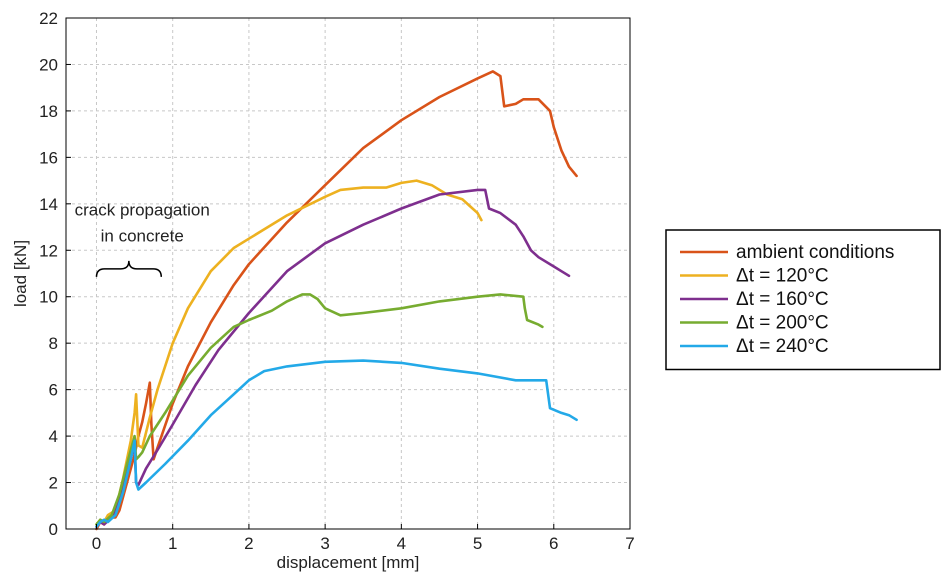 Image resolution: width=945 pixels, height=573 pixels. Describe the element at coordinates (553, 543) in the screenshot. I see `x-tick-label: 6` at that location.